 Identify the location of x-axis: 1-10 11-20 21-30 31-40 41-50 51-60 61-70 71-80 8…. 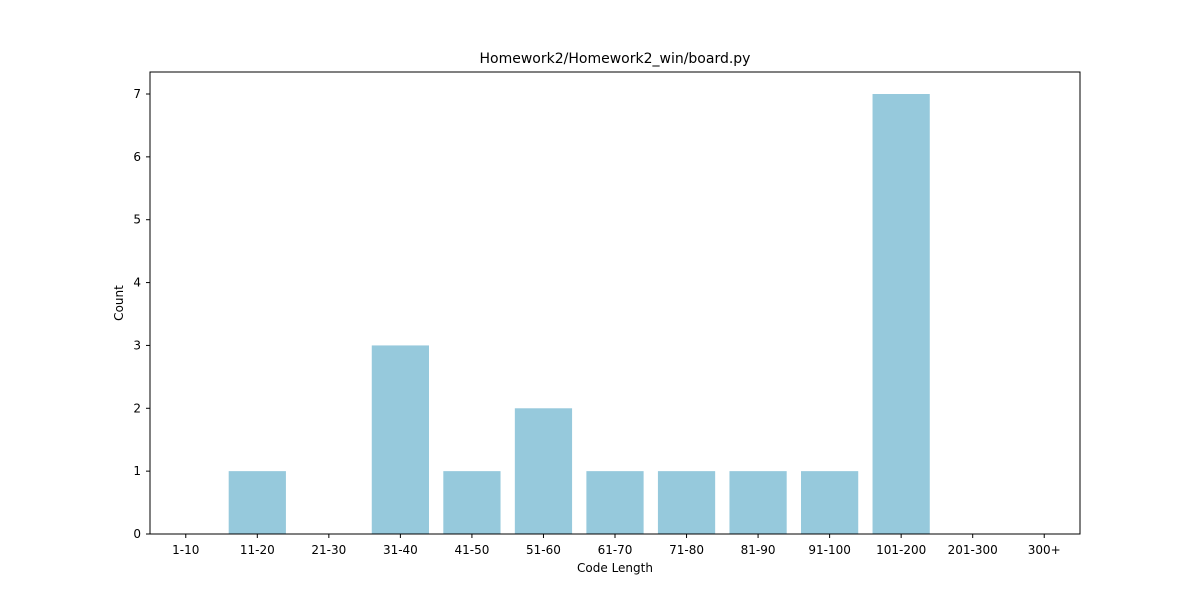
(616, 545).